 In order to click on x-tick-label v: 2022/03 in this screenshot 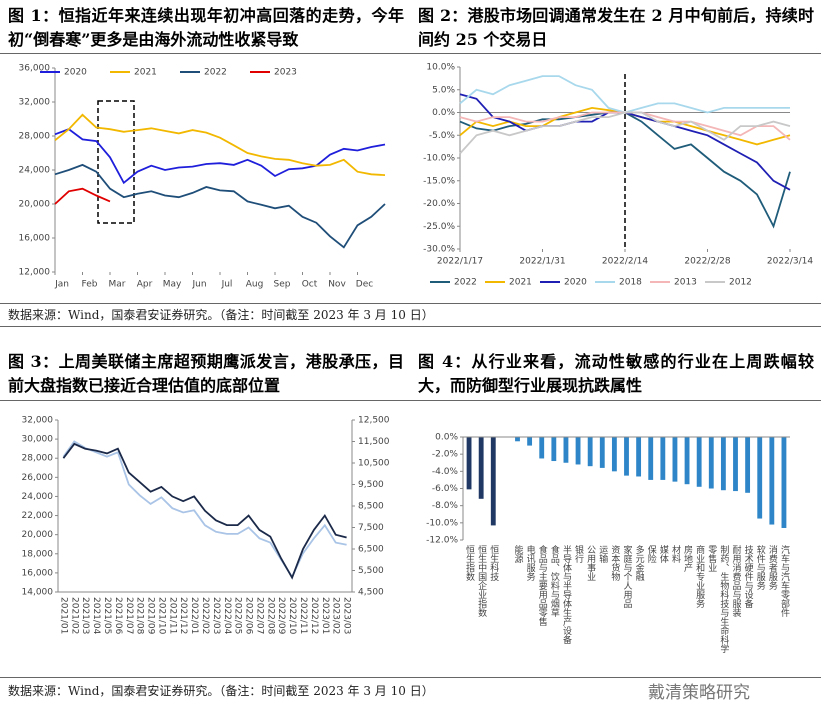, I will do `click(216, 615)`.